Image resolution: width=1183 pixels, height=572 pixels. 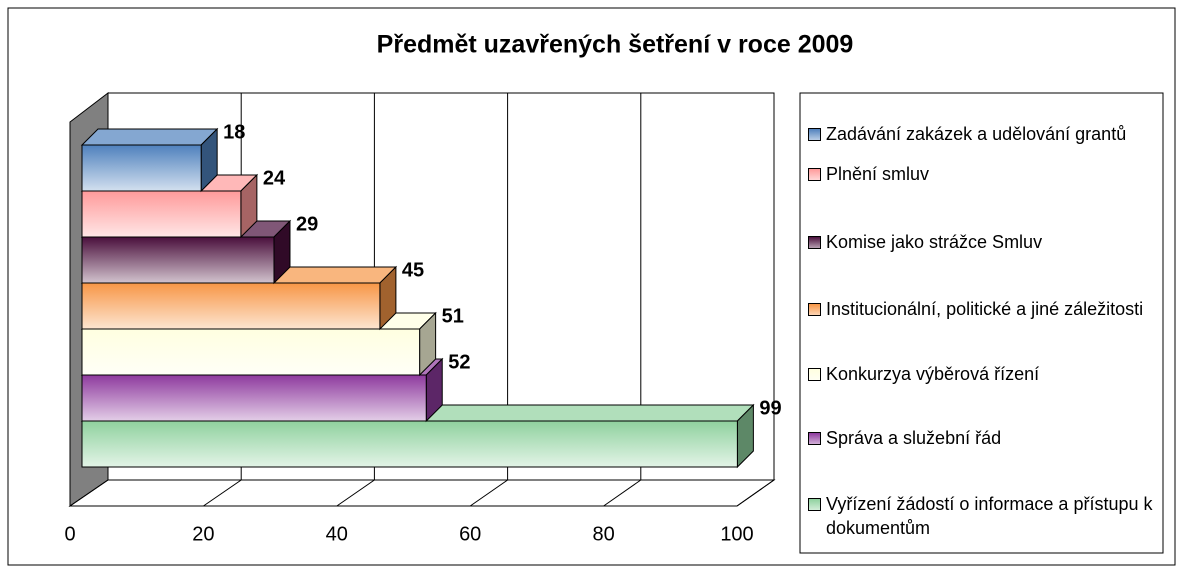 What do you see at coordinates (307, 224) in the screenshot?
I see `data-label: 29` at bounding box center [307, 224].